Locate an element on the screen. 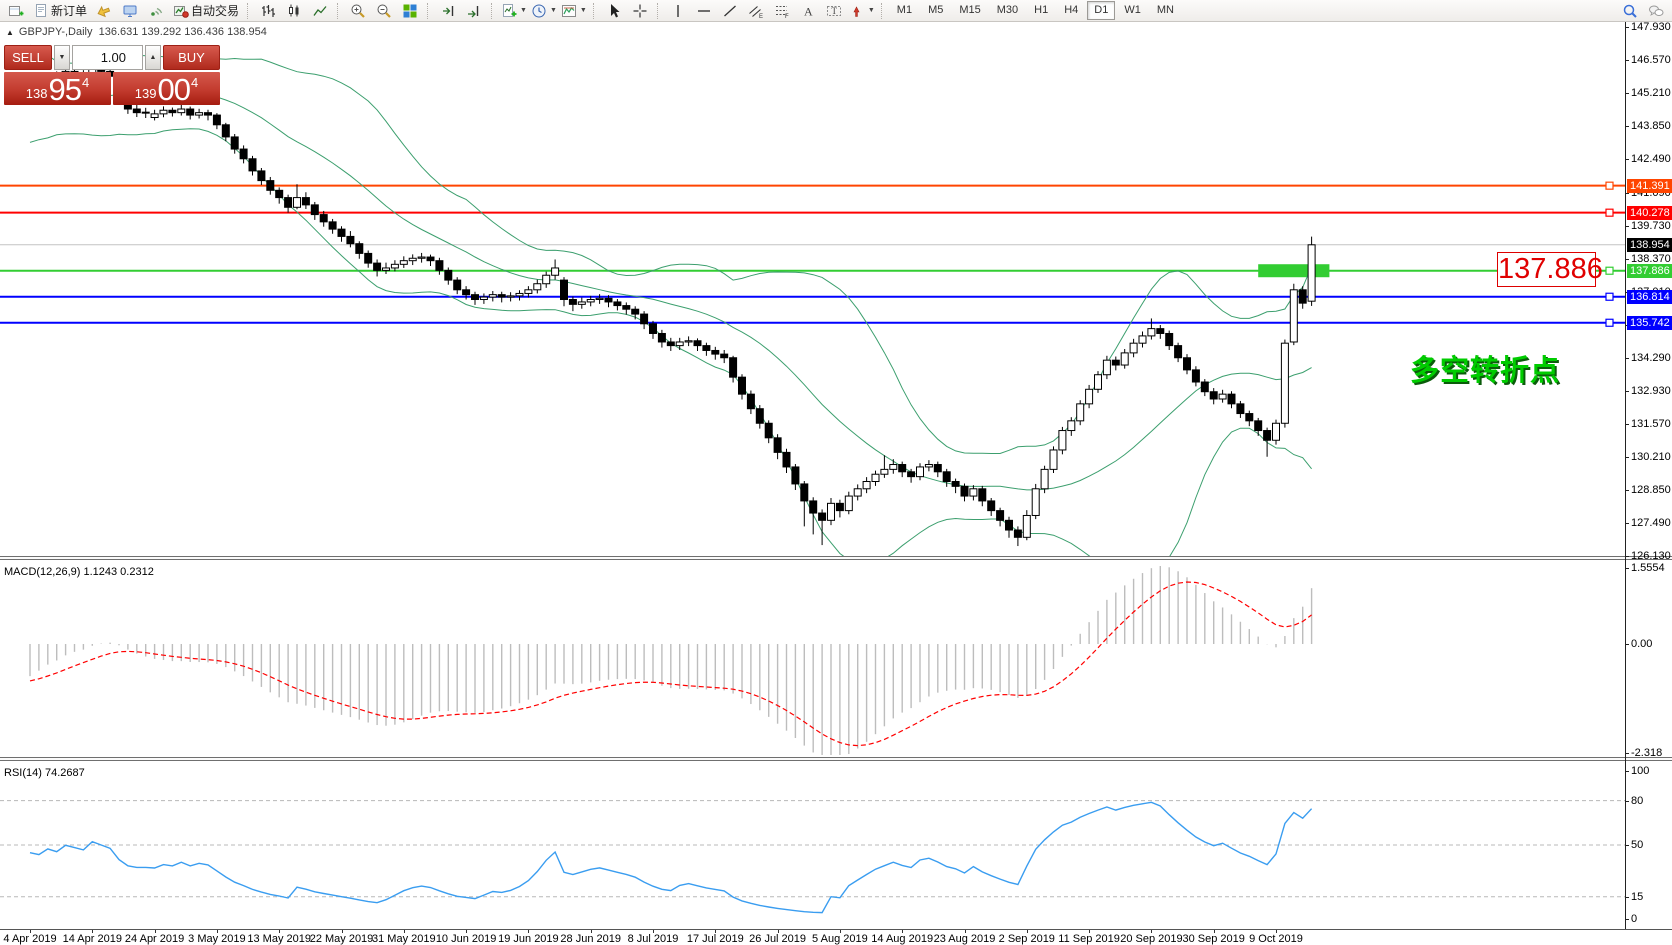 The width and height of the screenshot is (1672, 945). text-label-button: T is located at coordinates (834, 11).